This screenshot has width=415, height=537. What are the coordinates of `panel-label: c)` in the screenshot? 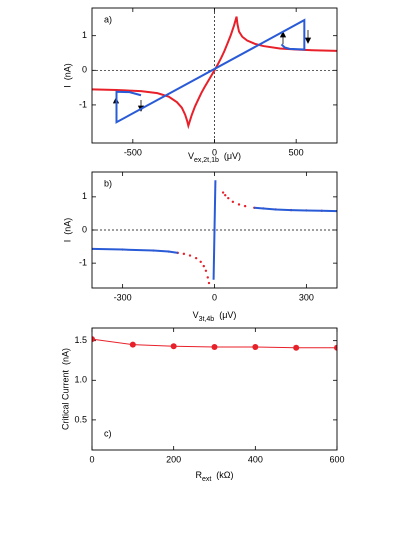 It's located at (108, 433).